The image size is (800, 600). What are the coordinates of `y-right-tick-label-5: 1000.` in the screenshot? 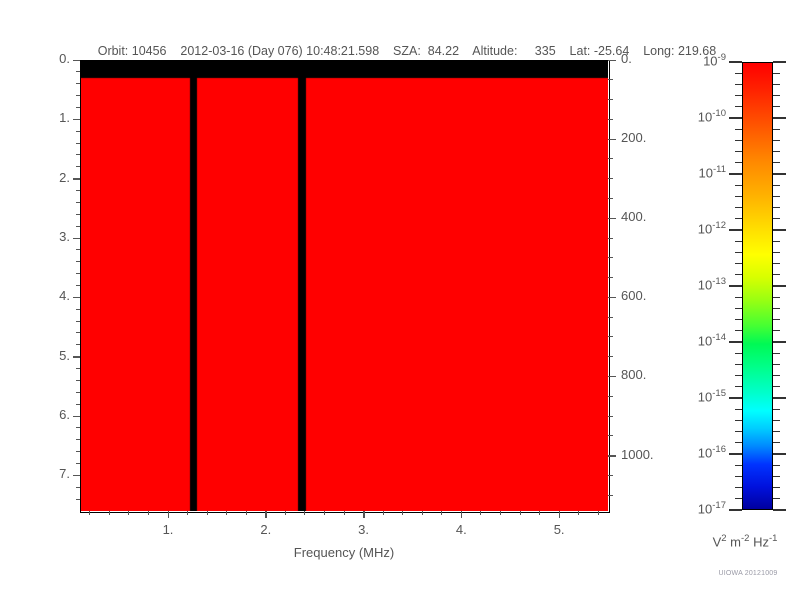 It's located at (637, 454).